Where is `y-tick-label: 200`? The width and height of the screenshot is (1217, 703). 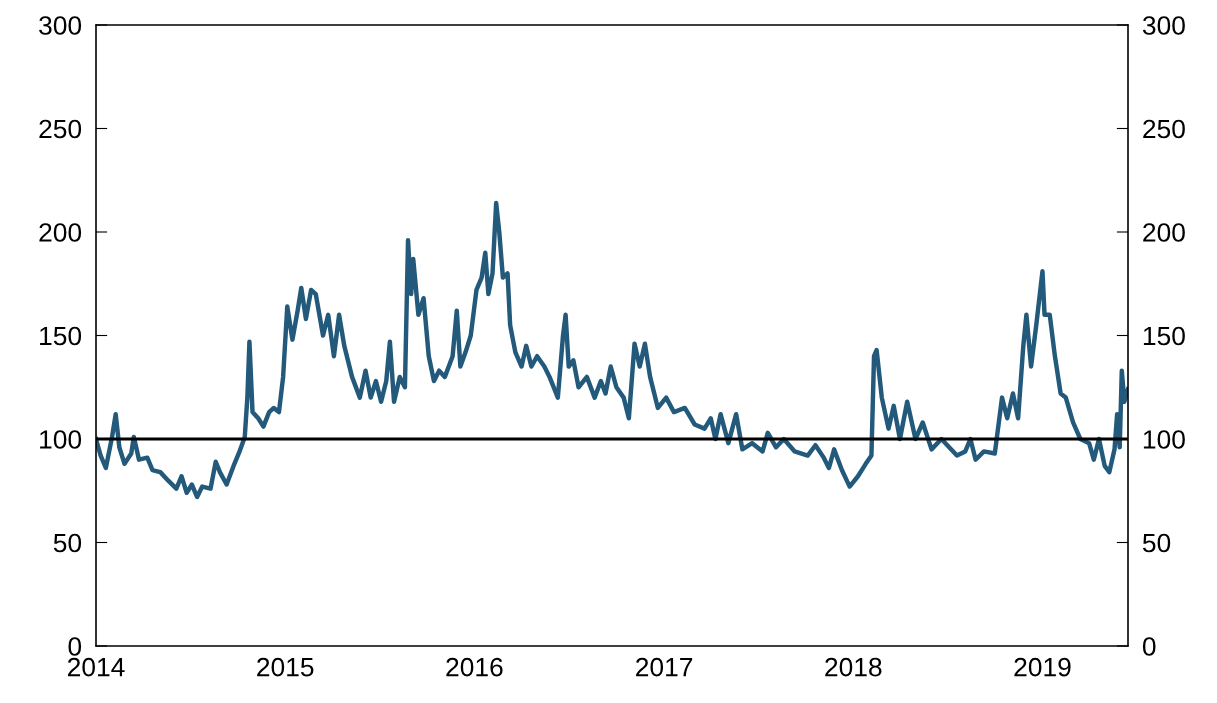
y-tick-label: 200 is located at coordinates (60, 232).